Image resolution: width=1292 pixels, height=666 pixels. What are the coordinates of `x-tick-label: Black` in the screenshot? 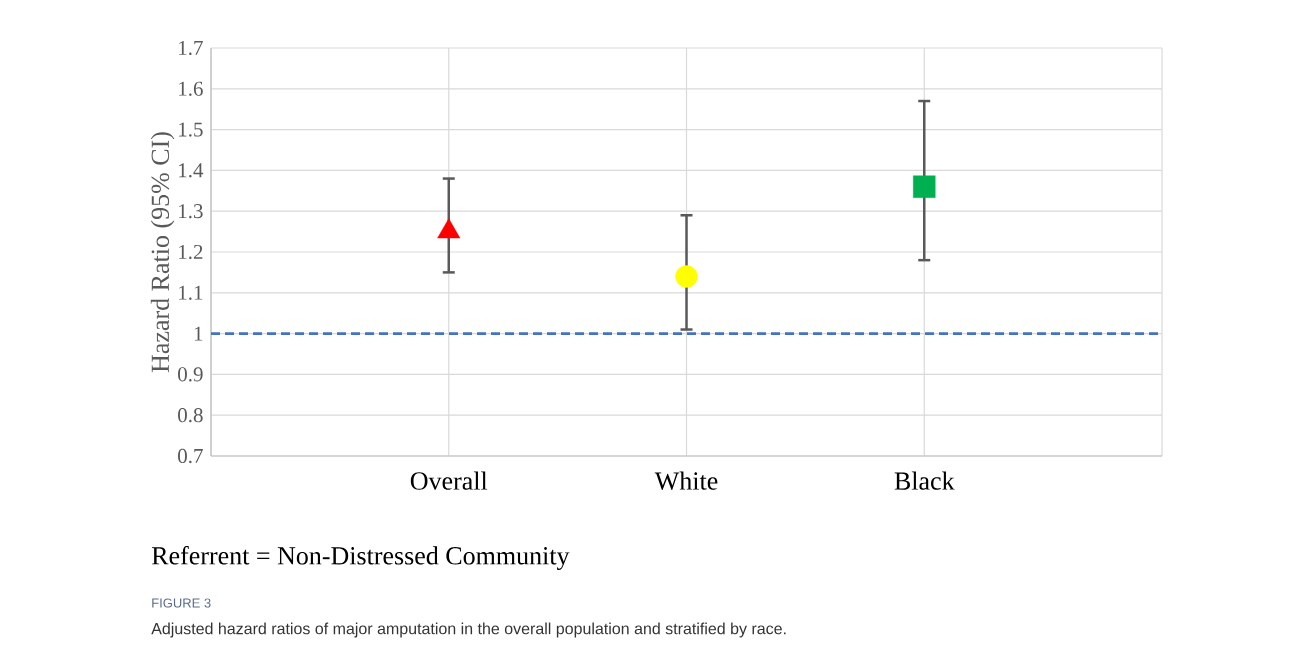 It's located at (924, 480).